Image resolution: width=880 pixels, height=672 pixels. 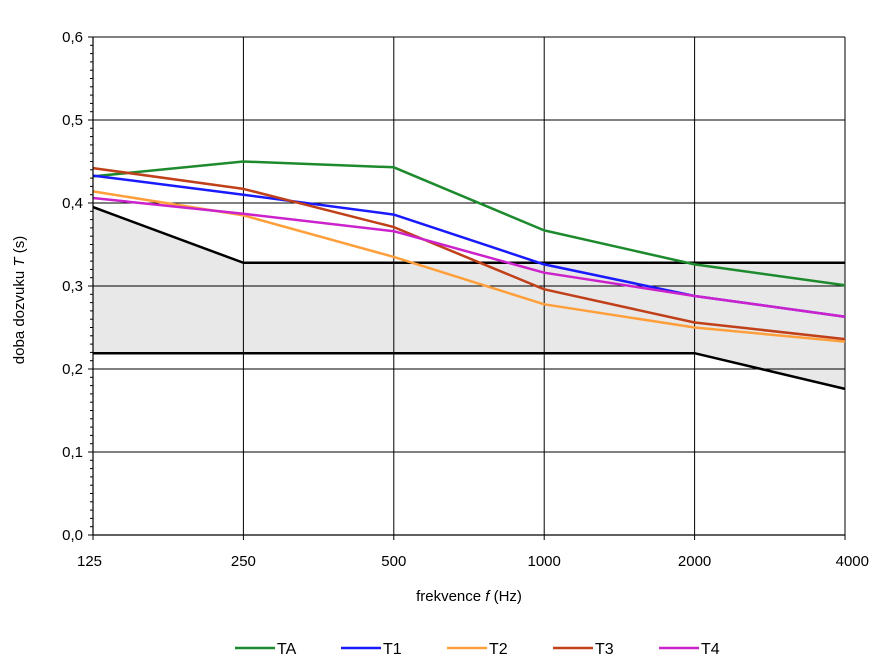 I want to click on x-axis-title-var: f, so click(x=488, y=596).